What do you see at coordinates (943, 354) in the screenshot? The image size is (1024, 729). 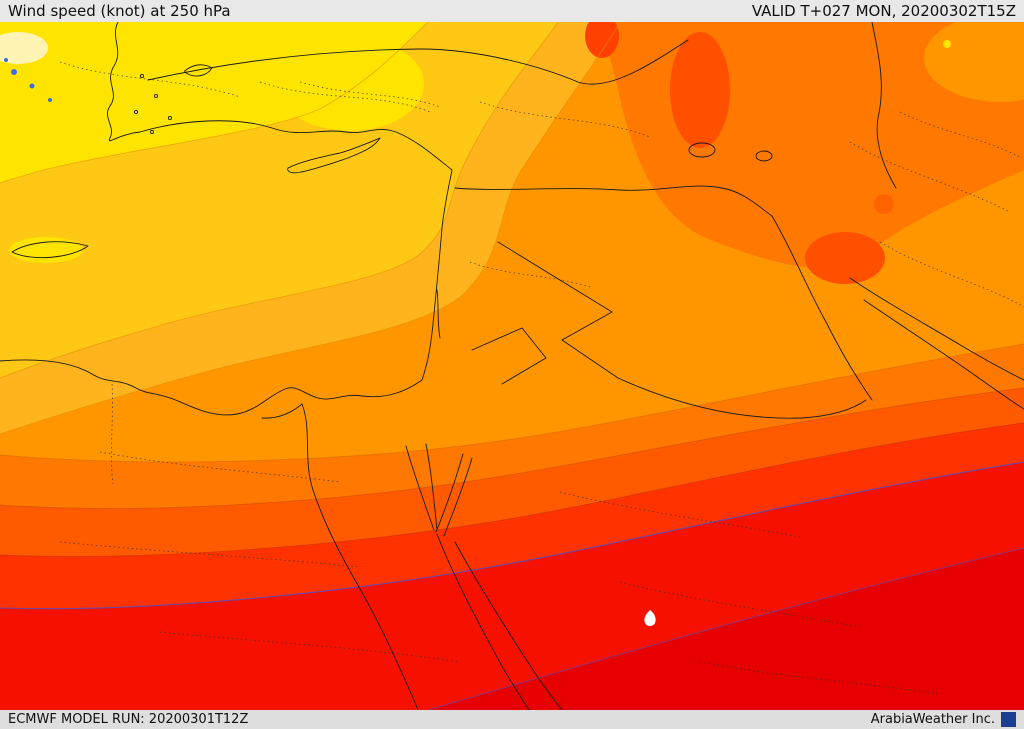 I see `coastline-persian-gulf-south` at bounding box center [943, 354].